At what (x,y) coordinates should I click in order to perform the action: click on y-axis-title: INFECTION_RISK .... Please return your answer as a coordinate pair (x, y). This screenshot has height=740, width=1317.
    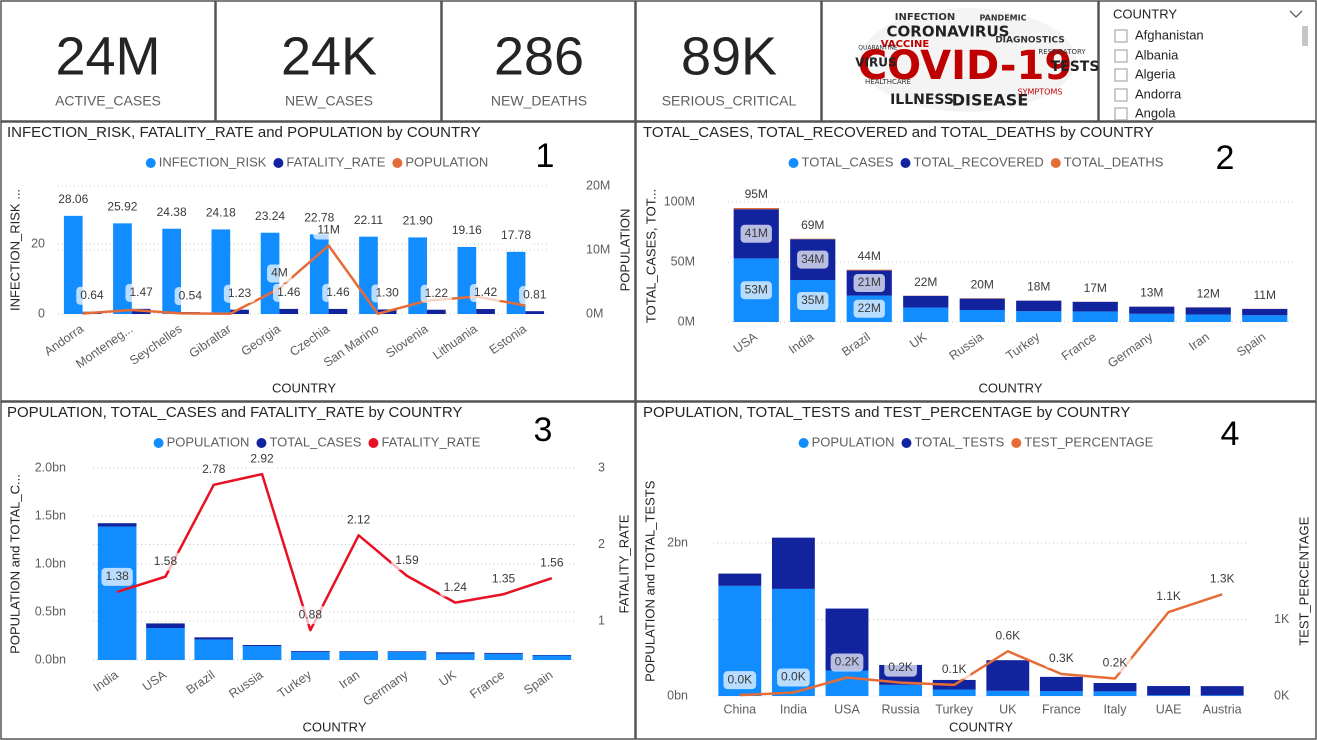
    Looking at the image, I should click on (14, 250).